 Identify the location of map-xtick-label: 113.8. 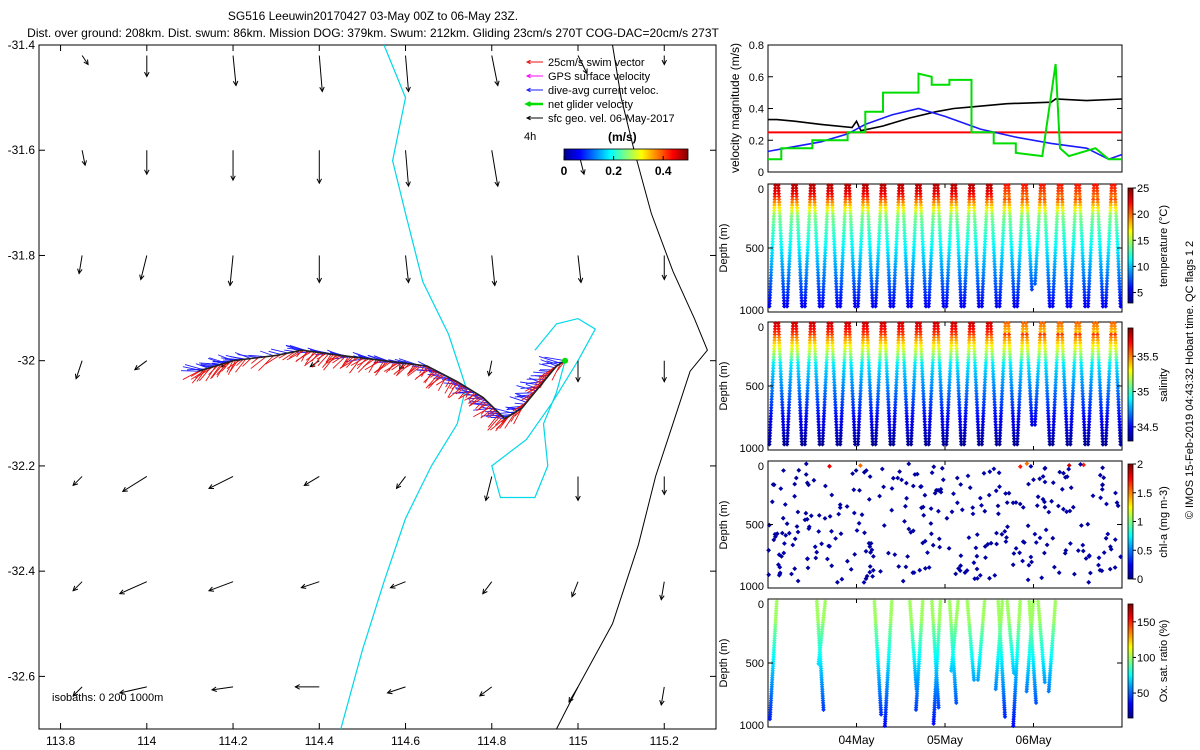
(60, 741).